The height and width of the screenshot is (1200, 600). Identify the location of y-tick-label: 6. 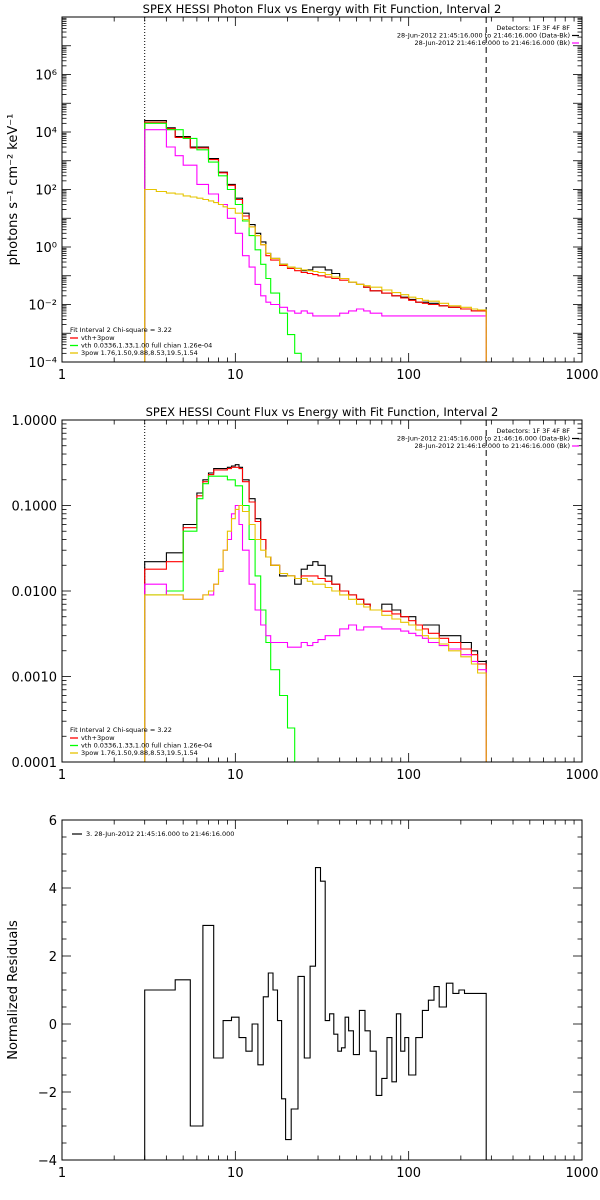
(53, 821).